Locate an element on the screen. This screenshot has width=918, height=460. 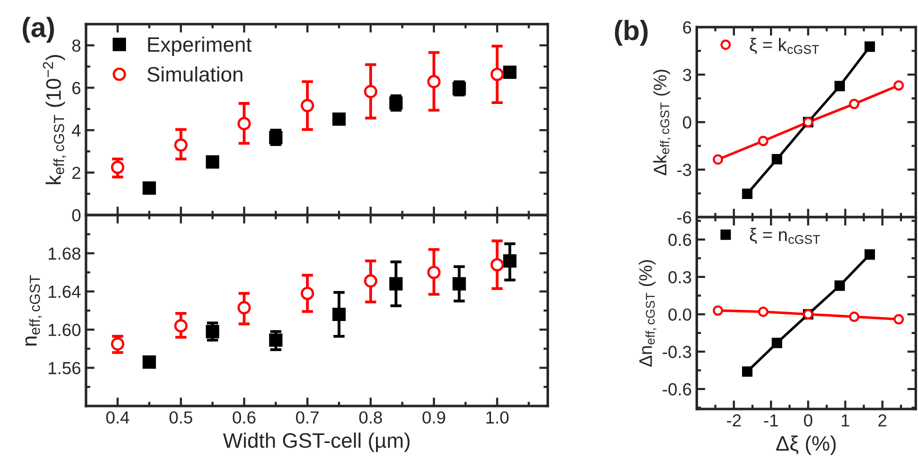
x-tick-label: 2 is located at coordinates (882, 420).